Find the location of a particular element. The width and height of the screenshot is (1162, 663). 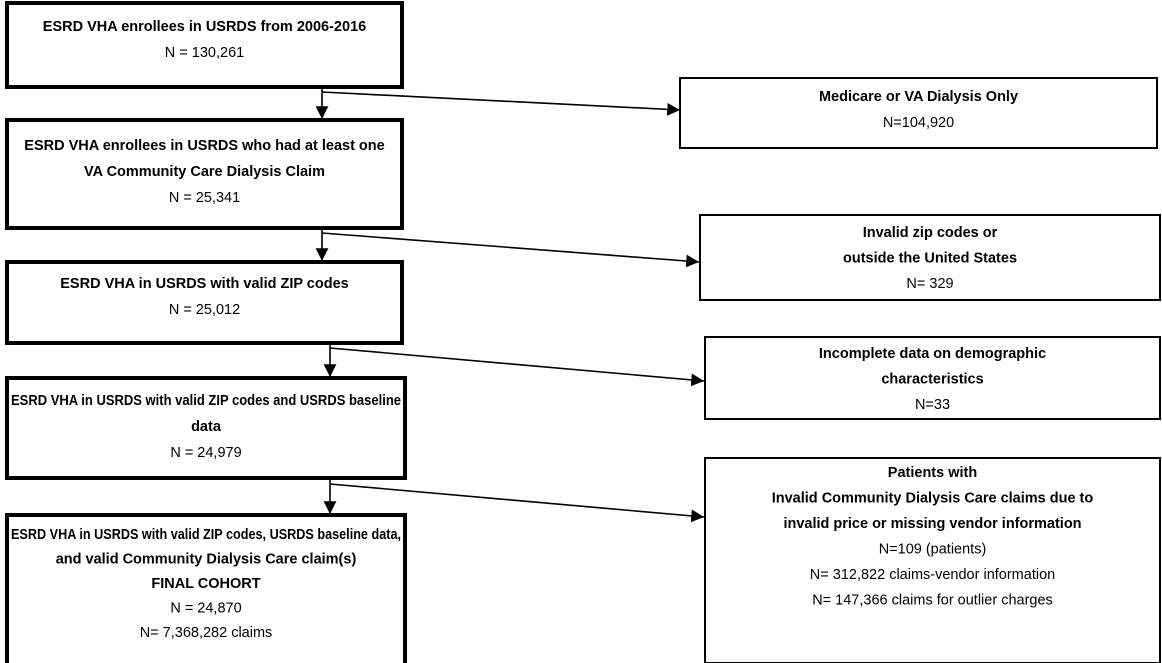

box-count: N=109 (patients) is located at coordinates (933, 549).